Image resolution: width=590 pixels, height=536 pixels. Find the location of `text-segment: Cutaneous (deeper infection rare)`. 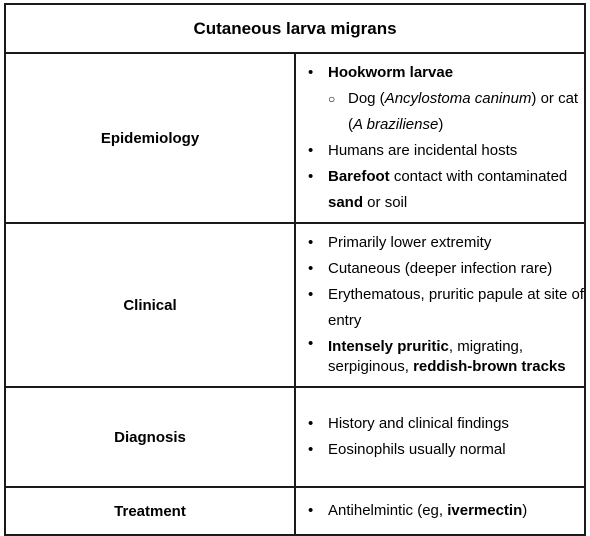

text-segment: Cutaneous (deeper infection rare) is located at coordinates (440, 268).